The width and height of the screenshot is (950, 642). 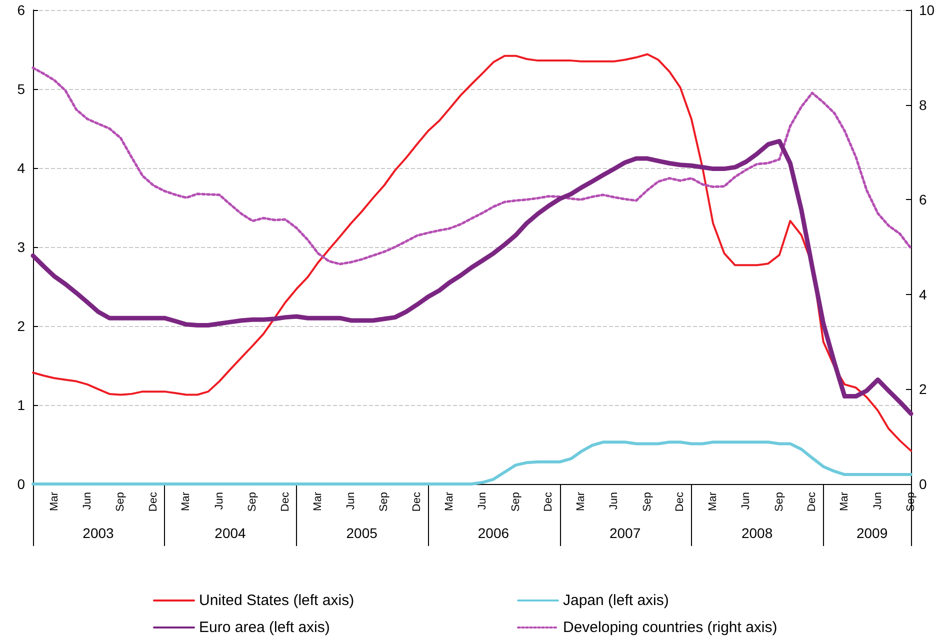 I want to click on y2-tick-label: 4, so click(x=923, y=294).